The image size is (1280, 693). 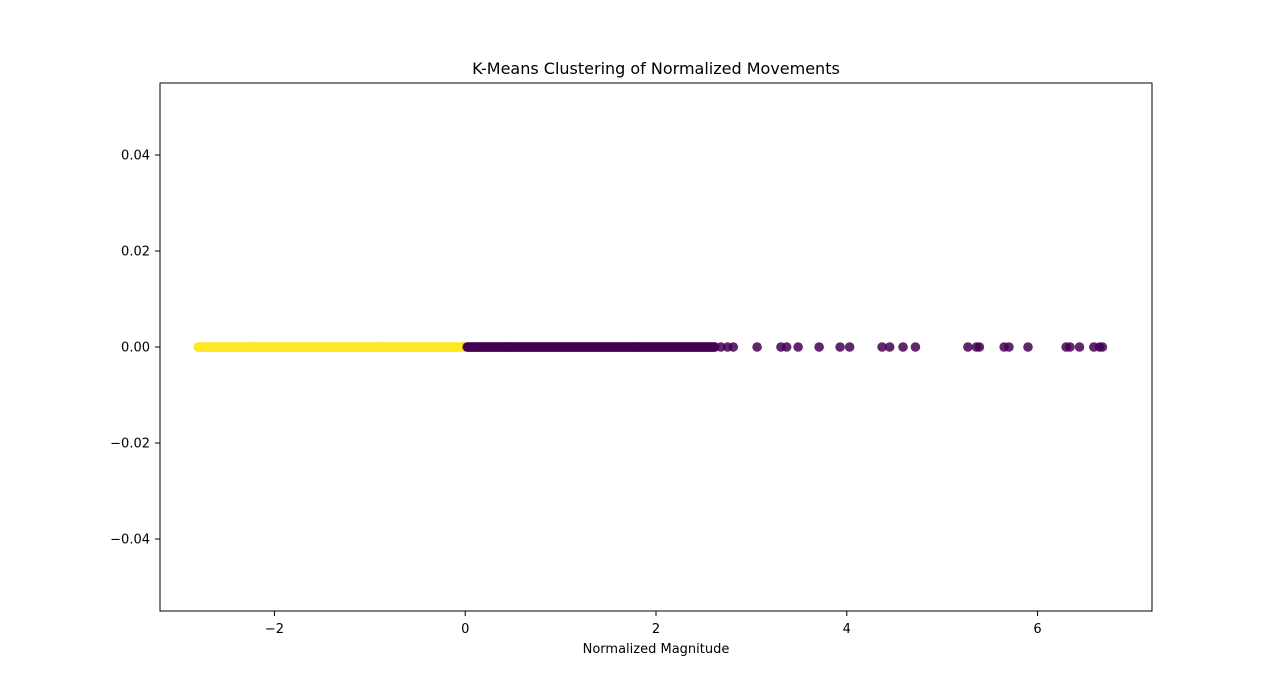 I want to click on x-tick-label: 4, so click(x=847, y=629).